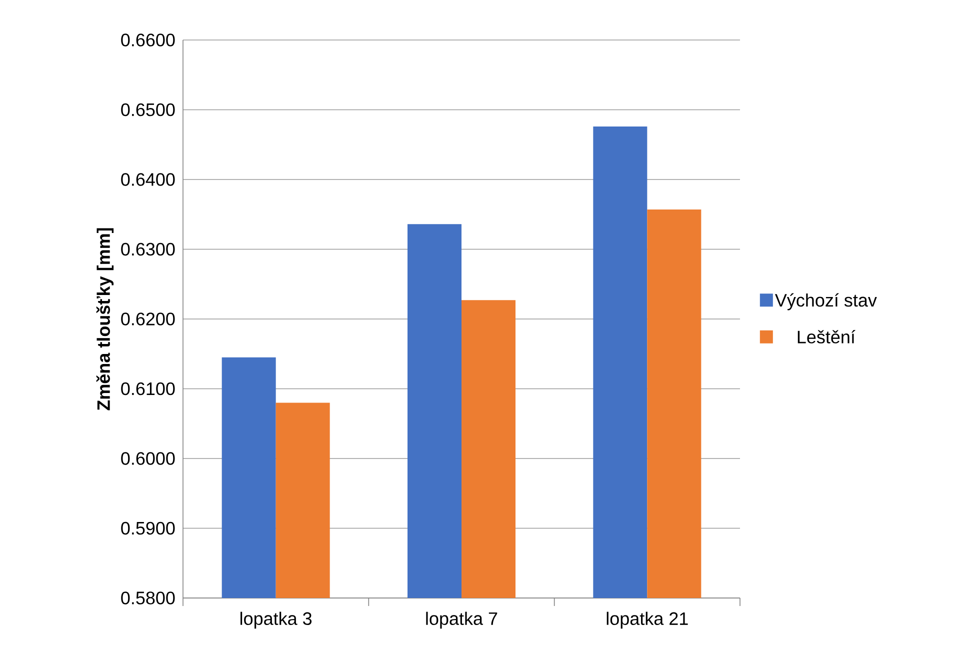  What do you see at coordinates (148, 598) in the screenshot?
I see `y-tick-label: 0.5800` at bounding box center [148, 598].